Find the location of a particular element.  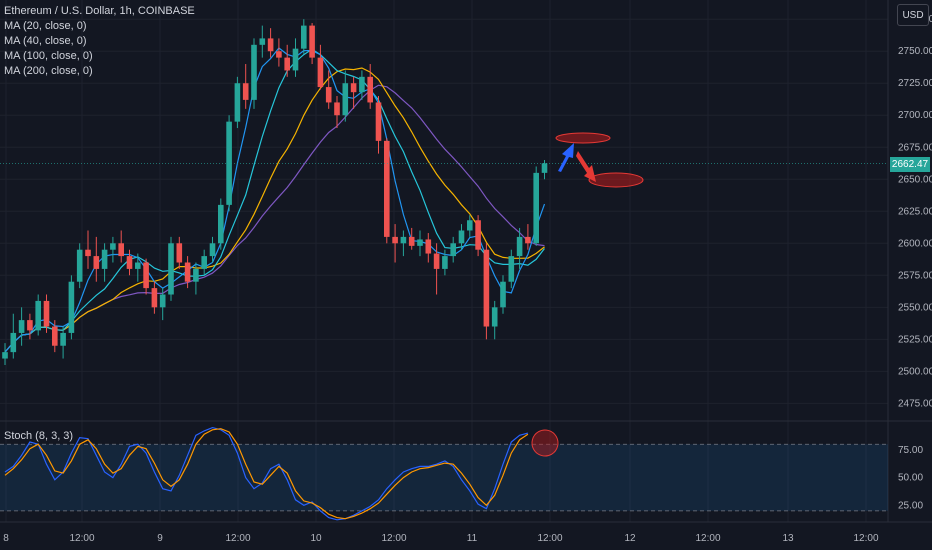

target-ellipse-up is located at coordinates (583, 138).